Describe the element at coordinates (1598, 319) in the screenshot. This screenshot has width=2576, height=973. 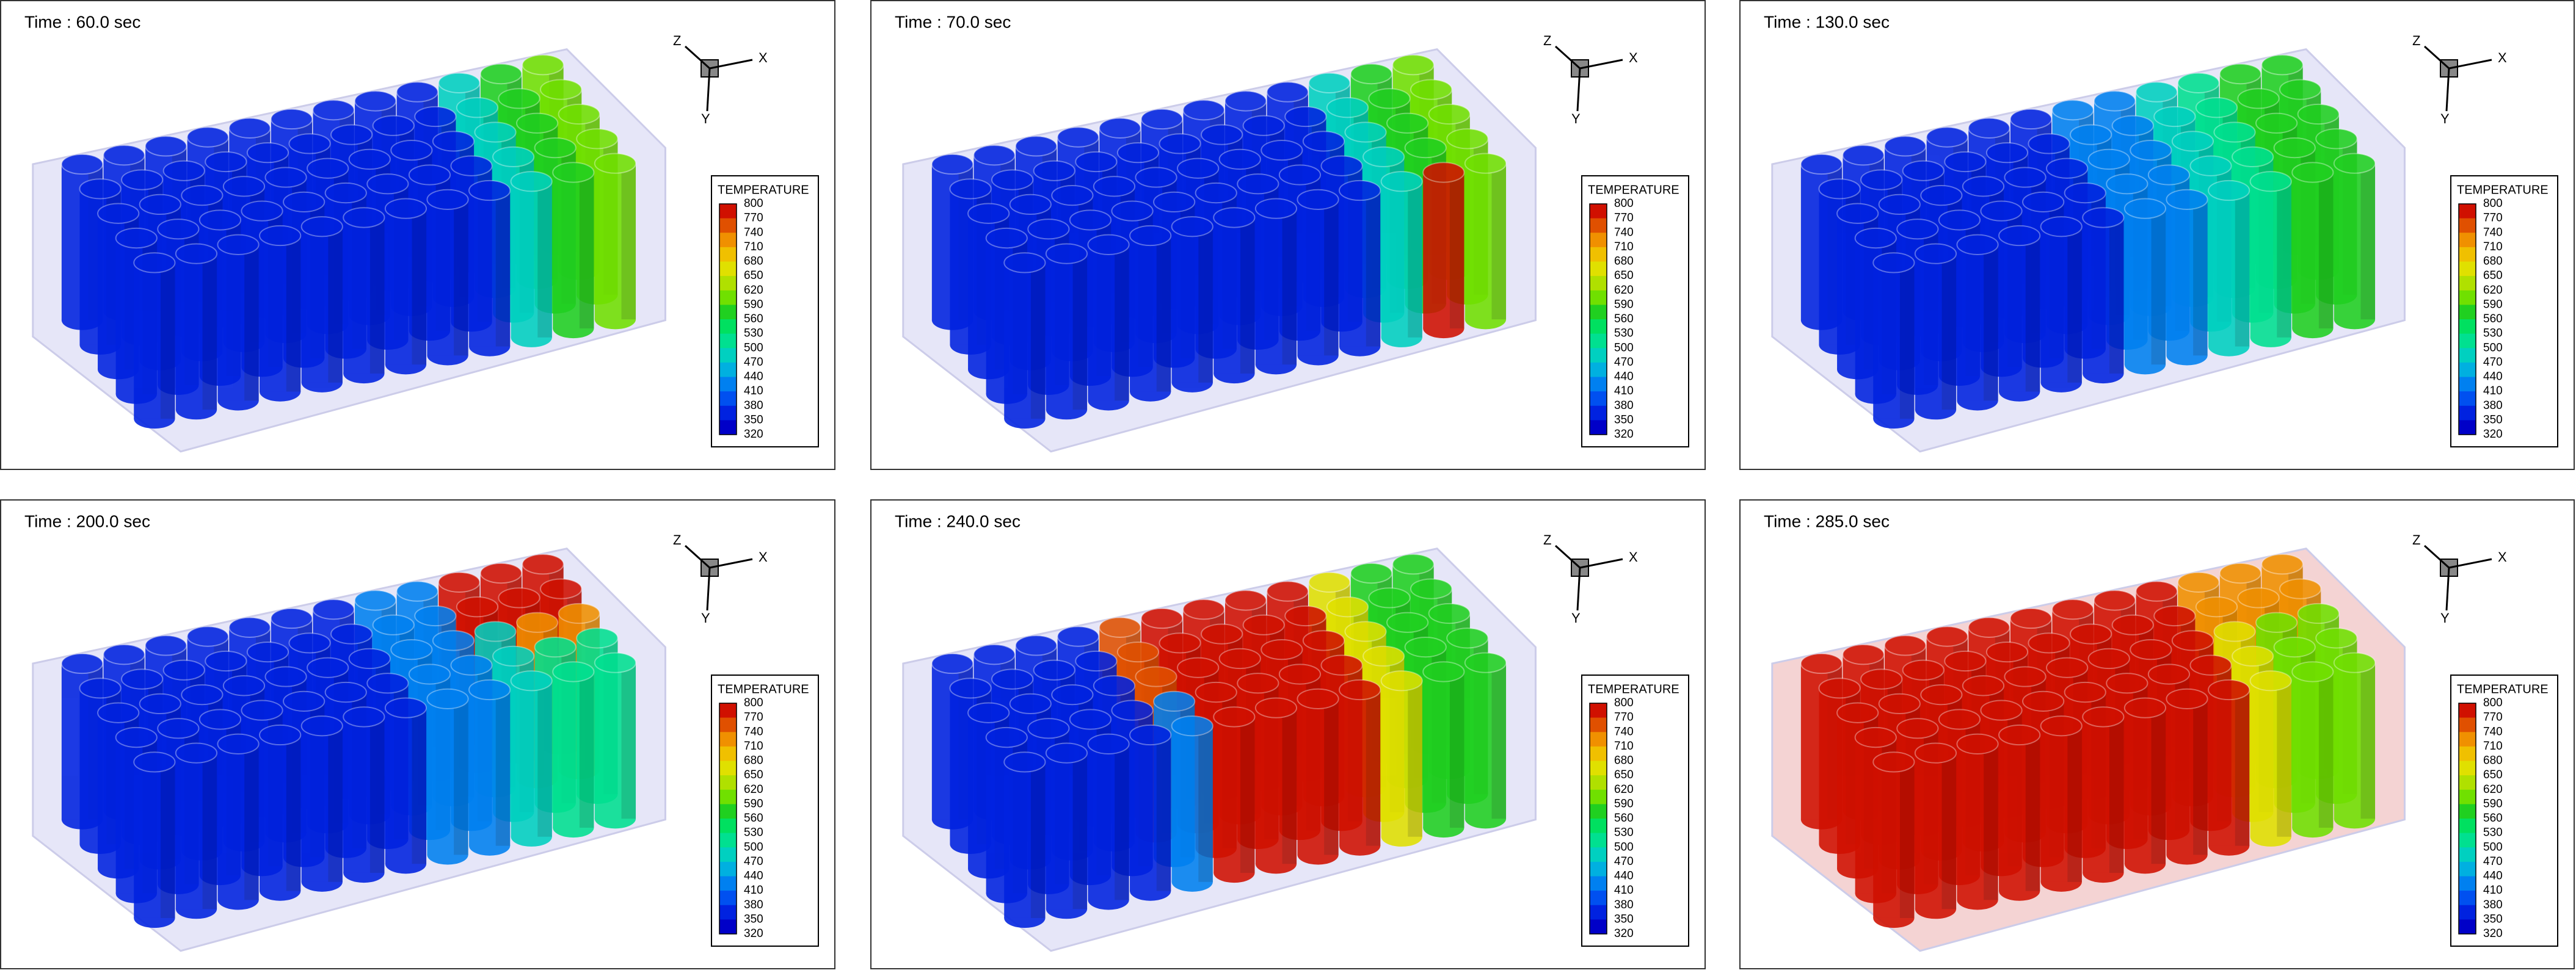
I see `colorbar-frame` at that location.